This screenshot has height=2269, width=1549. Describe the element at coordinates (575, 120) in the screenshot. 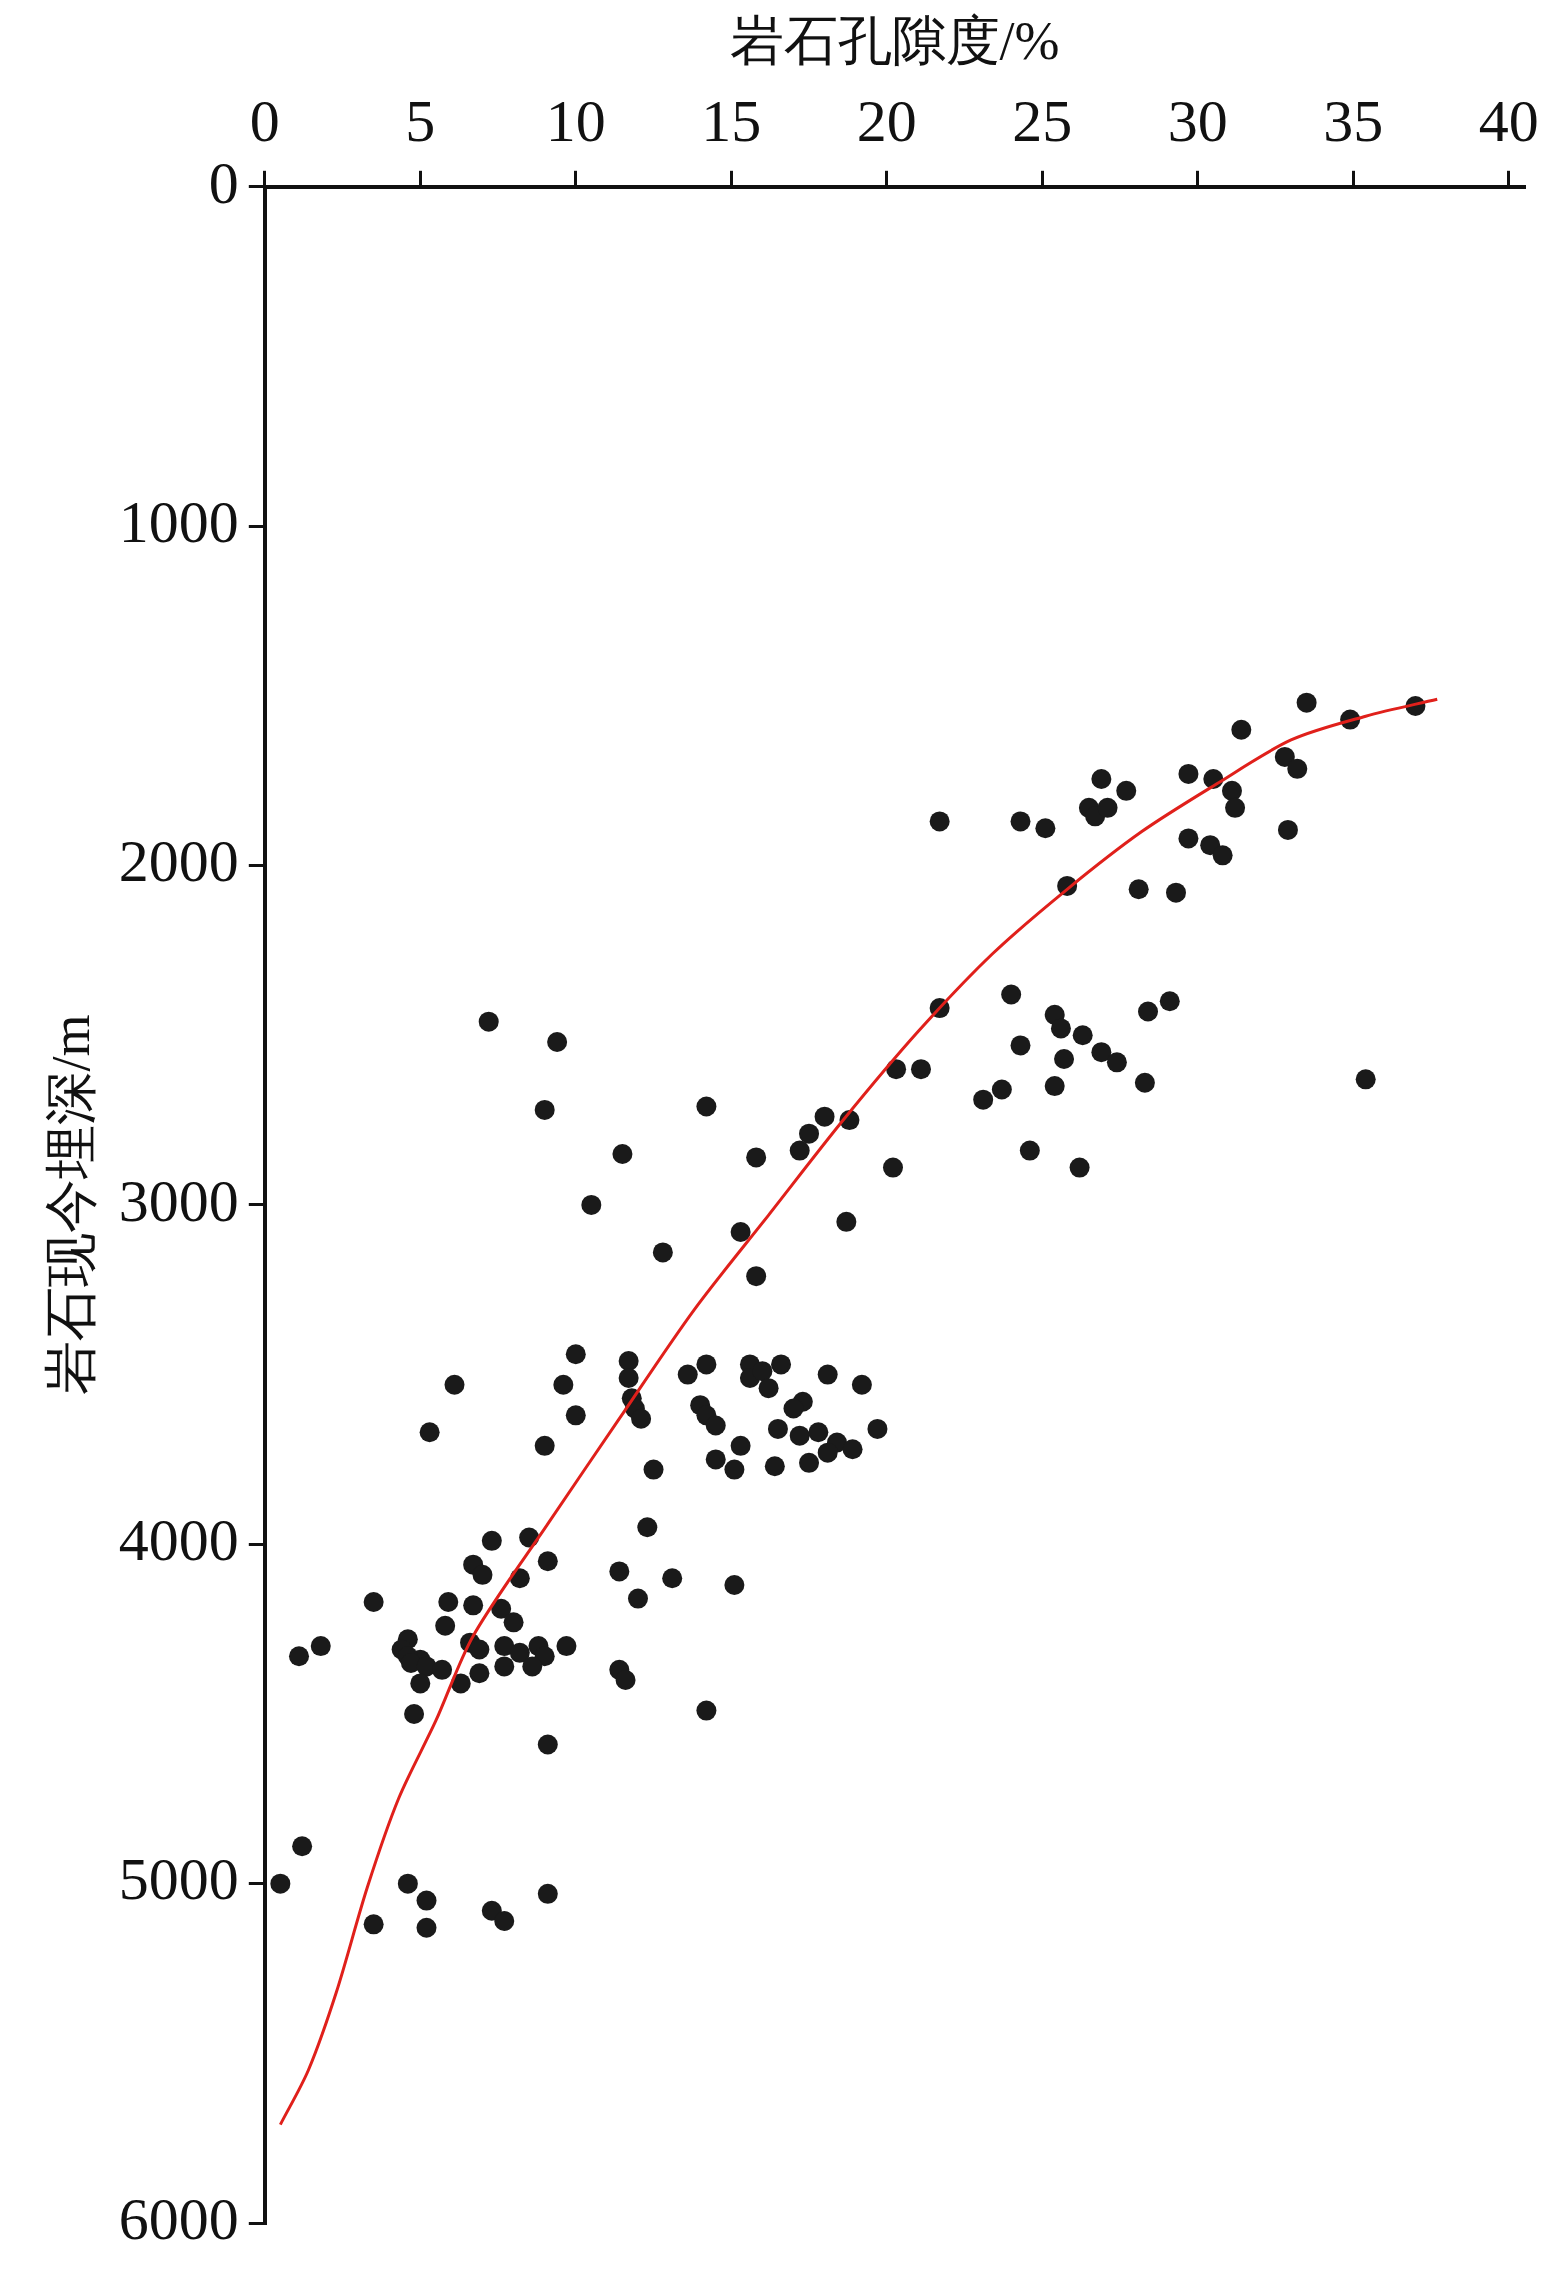

I see `x-tick-label: 10` at that location.